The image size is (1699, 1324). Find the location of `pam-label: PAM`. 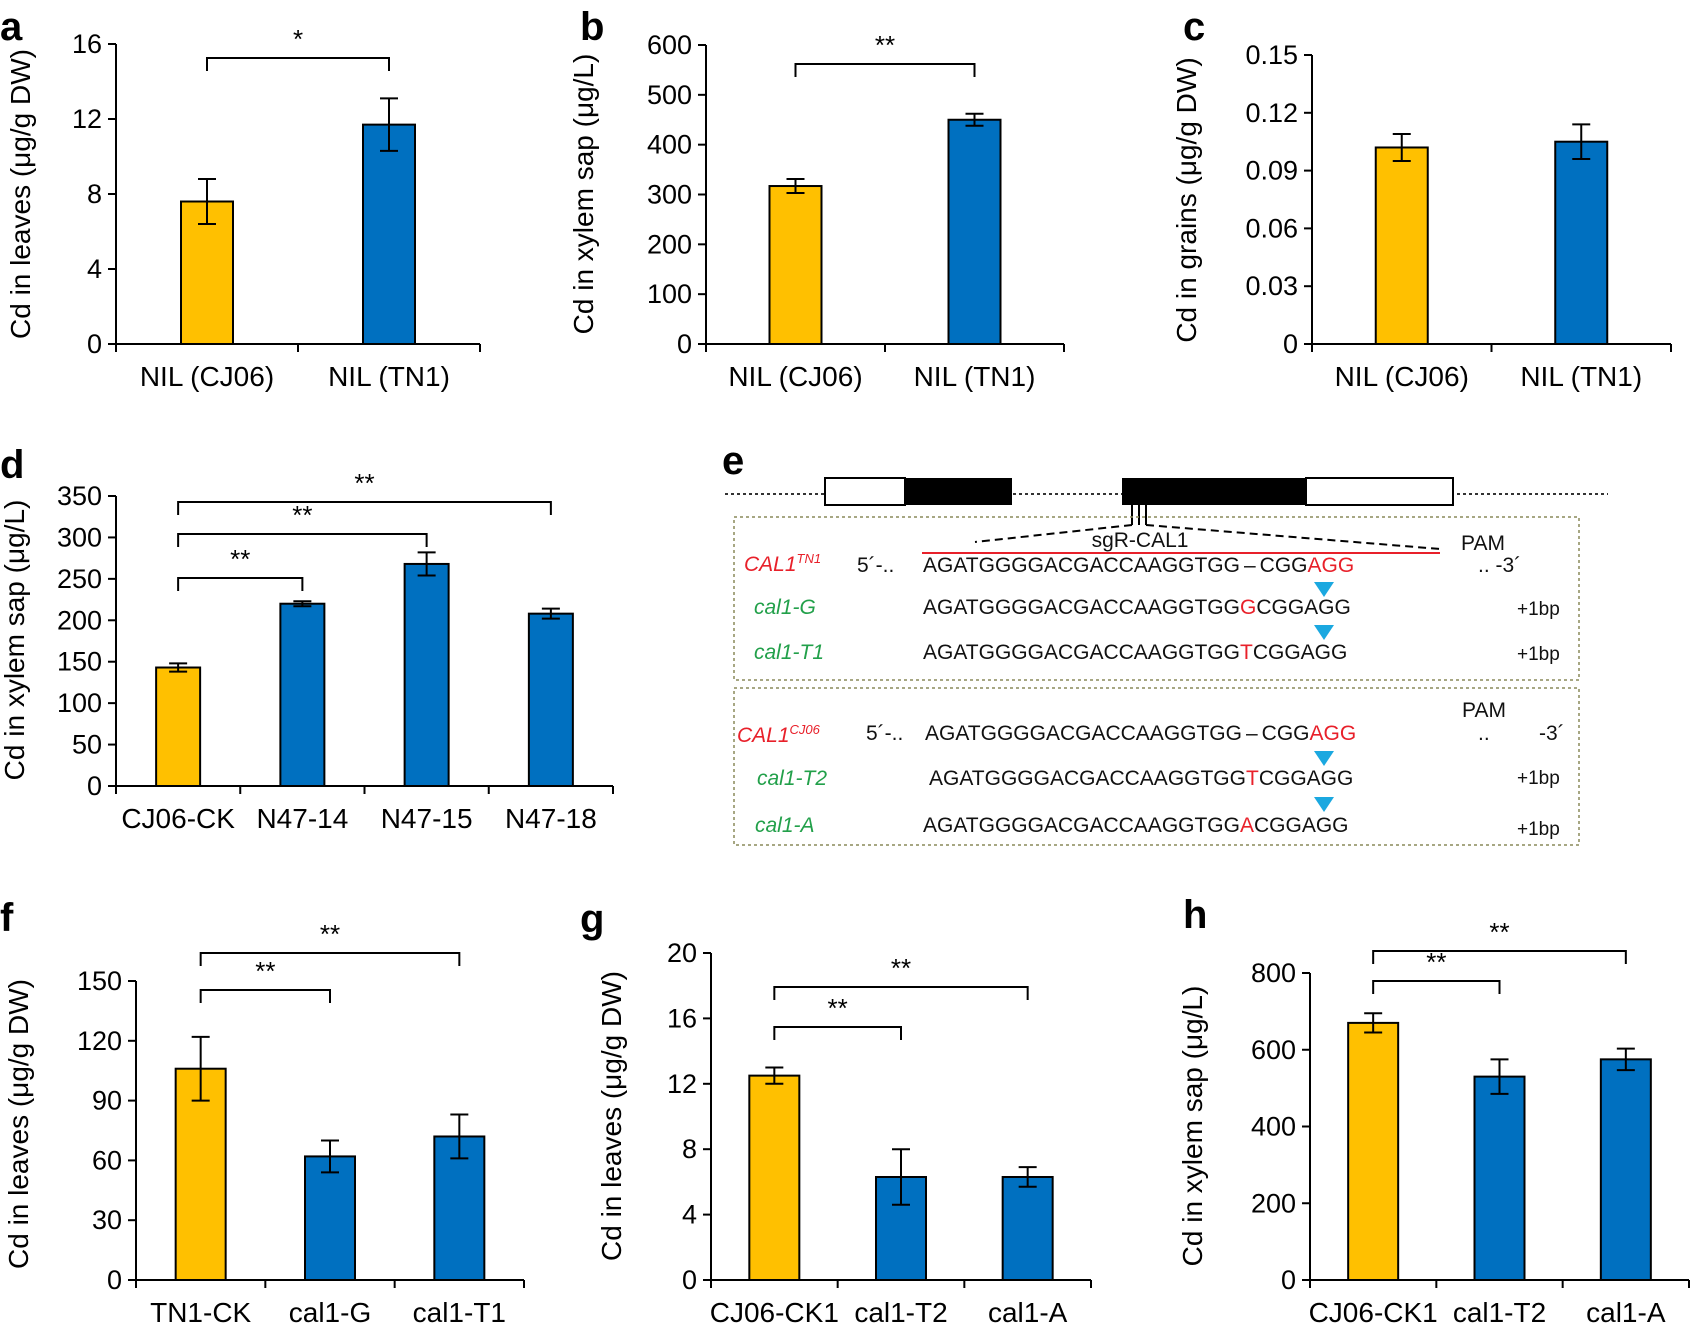

pam-label: PAM is located at coordinates (1483, 543).